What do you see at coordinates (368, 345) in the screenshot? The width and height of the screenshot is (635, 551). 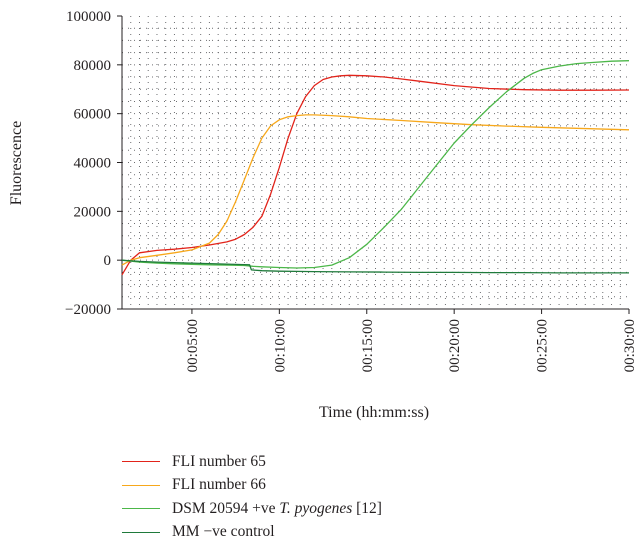 I see `x-tick-label: 00:15:00` at bounding box center [368, 345].